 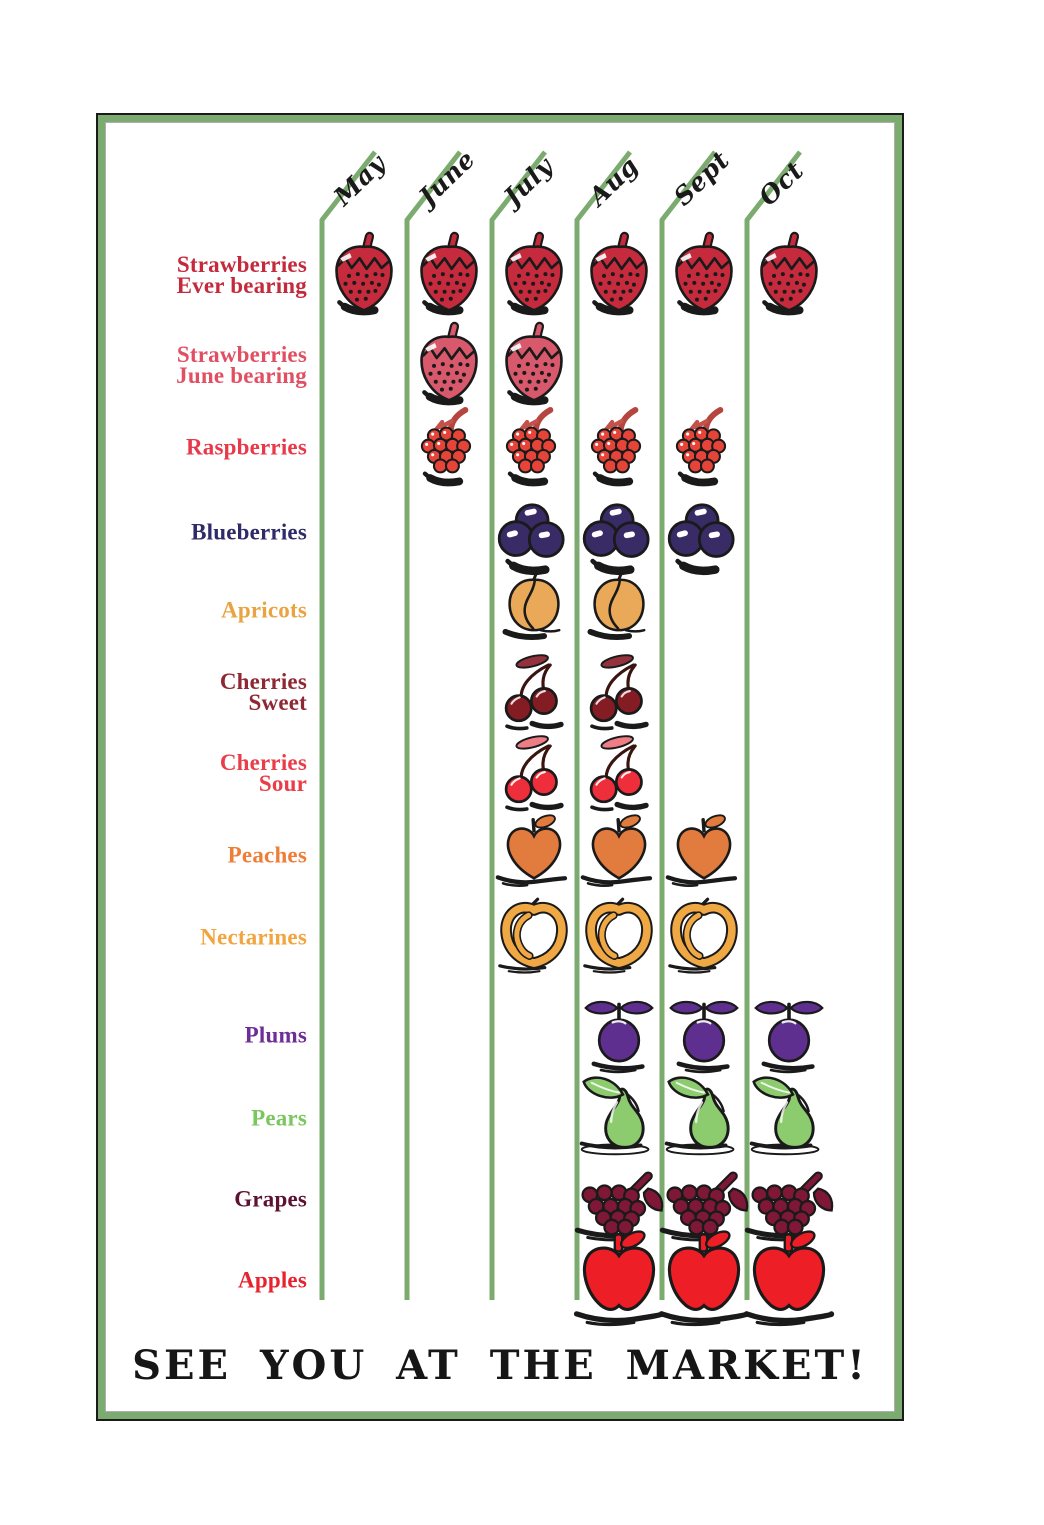 I want to click on row-label-line: Grapes, so click(x=270, y=1199).